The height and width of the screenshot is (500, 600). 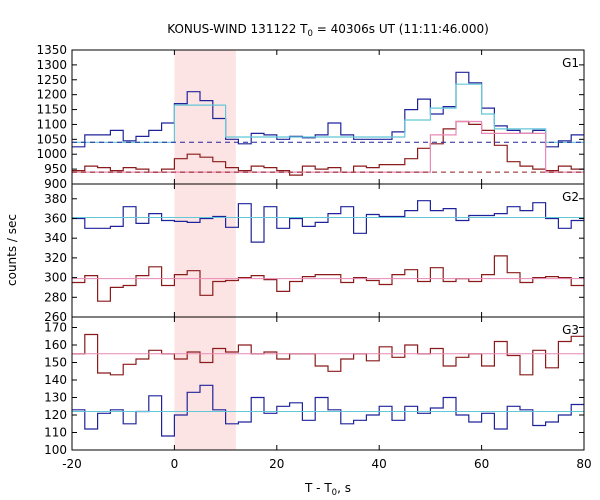 I want to click on panel-g2-y-tick-label: 360, so click(x=55, y=218).